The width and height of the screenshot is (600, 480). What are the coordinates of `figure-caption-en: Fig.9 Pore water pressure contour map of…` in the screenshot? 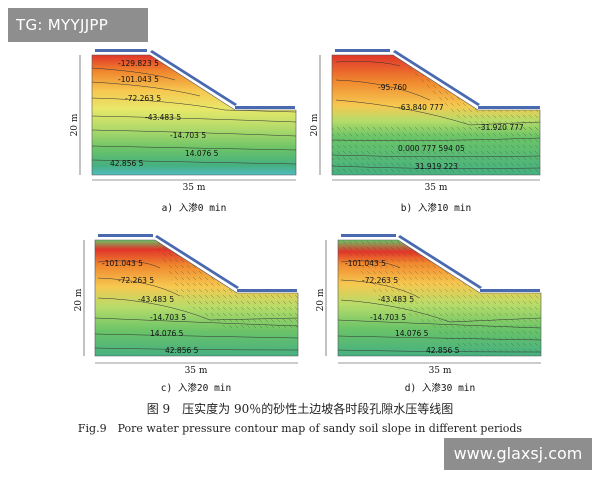 It's located at (300, 428).